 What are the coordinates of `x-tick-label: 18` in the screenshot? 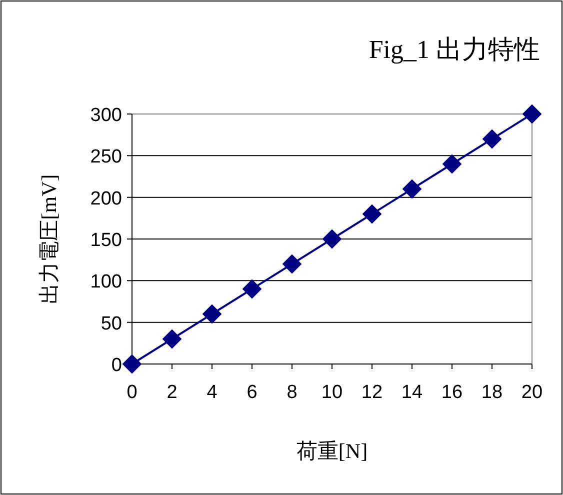 It's located at (492, 392).